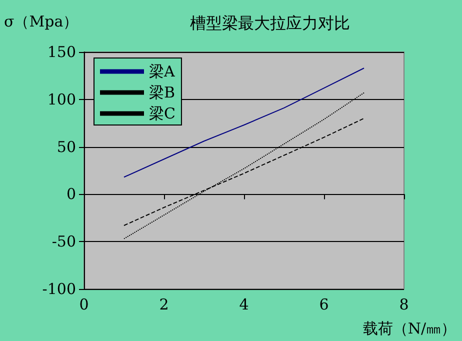 This screenshot has height=341, width=462. Describe the element at coordinates (84, 305) in the screenshot. I see `x-tick-label: 0` at that location.